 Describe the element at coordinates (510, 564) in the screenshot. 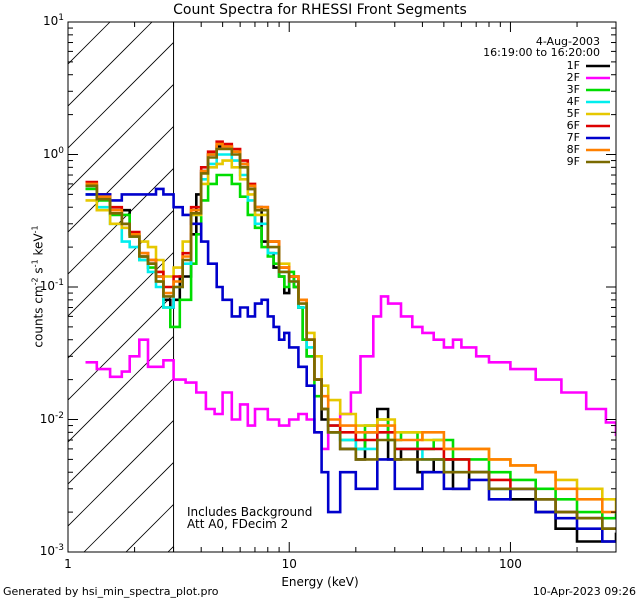

I see `x-tick-label: 100` at that location.